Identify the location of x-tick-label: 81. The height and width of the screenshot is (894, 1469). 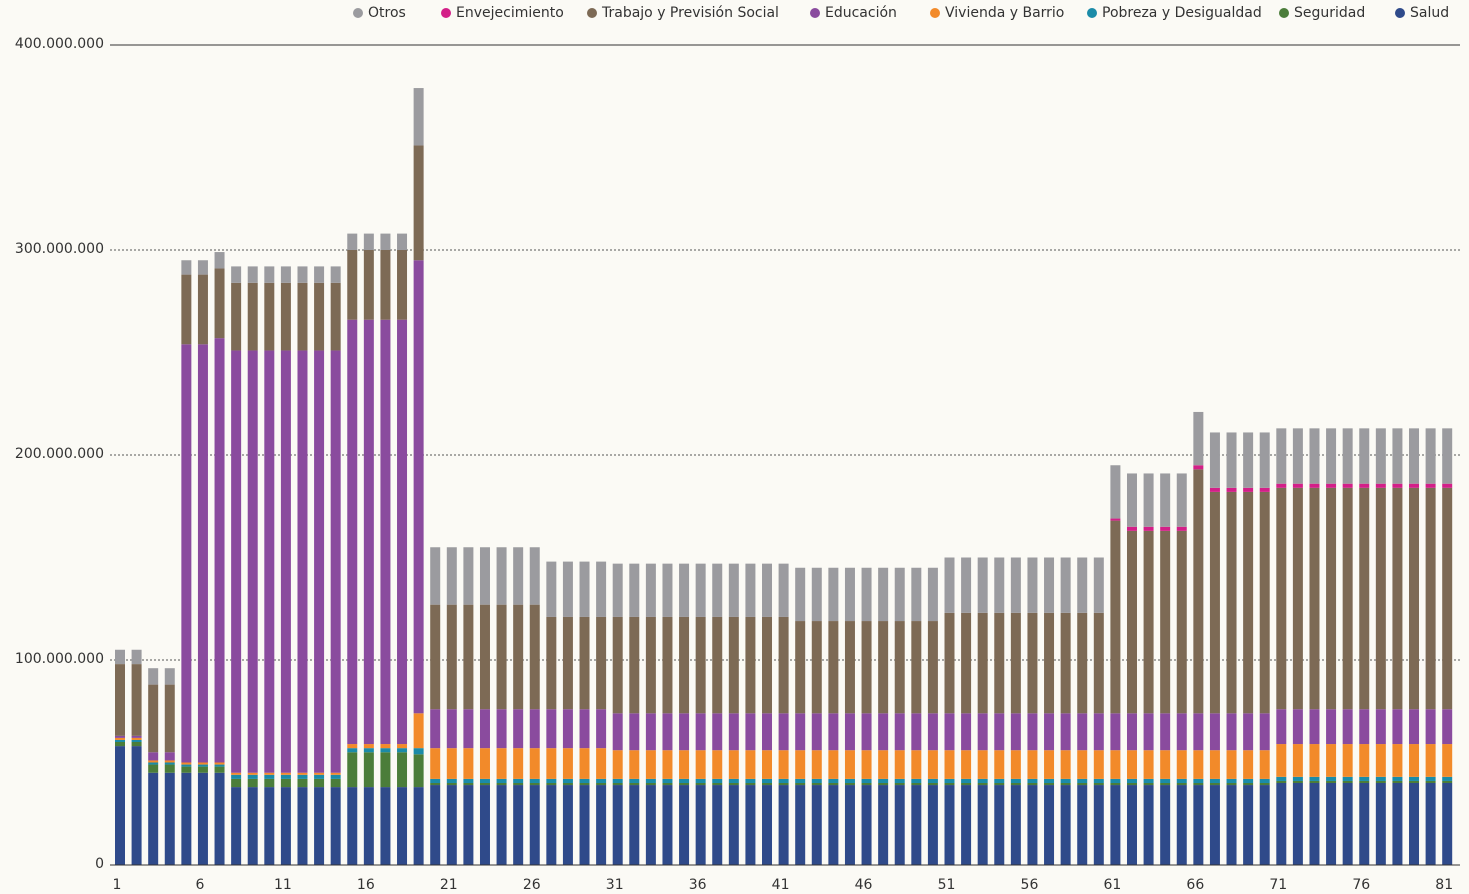
(1444, 885).